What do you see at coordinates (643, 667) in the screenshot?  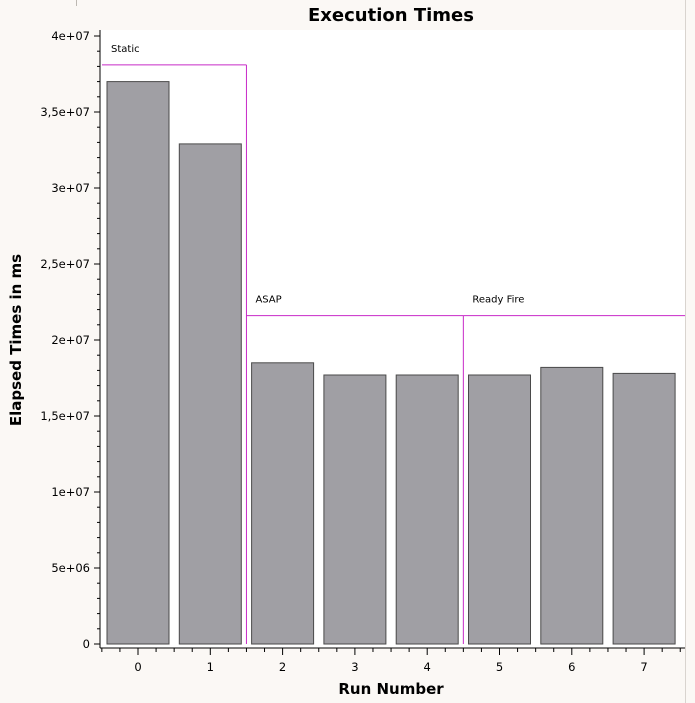 I see `x-tick-label: 7` at bounding box center [643, 667].